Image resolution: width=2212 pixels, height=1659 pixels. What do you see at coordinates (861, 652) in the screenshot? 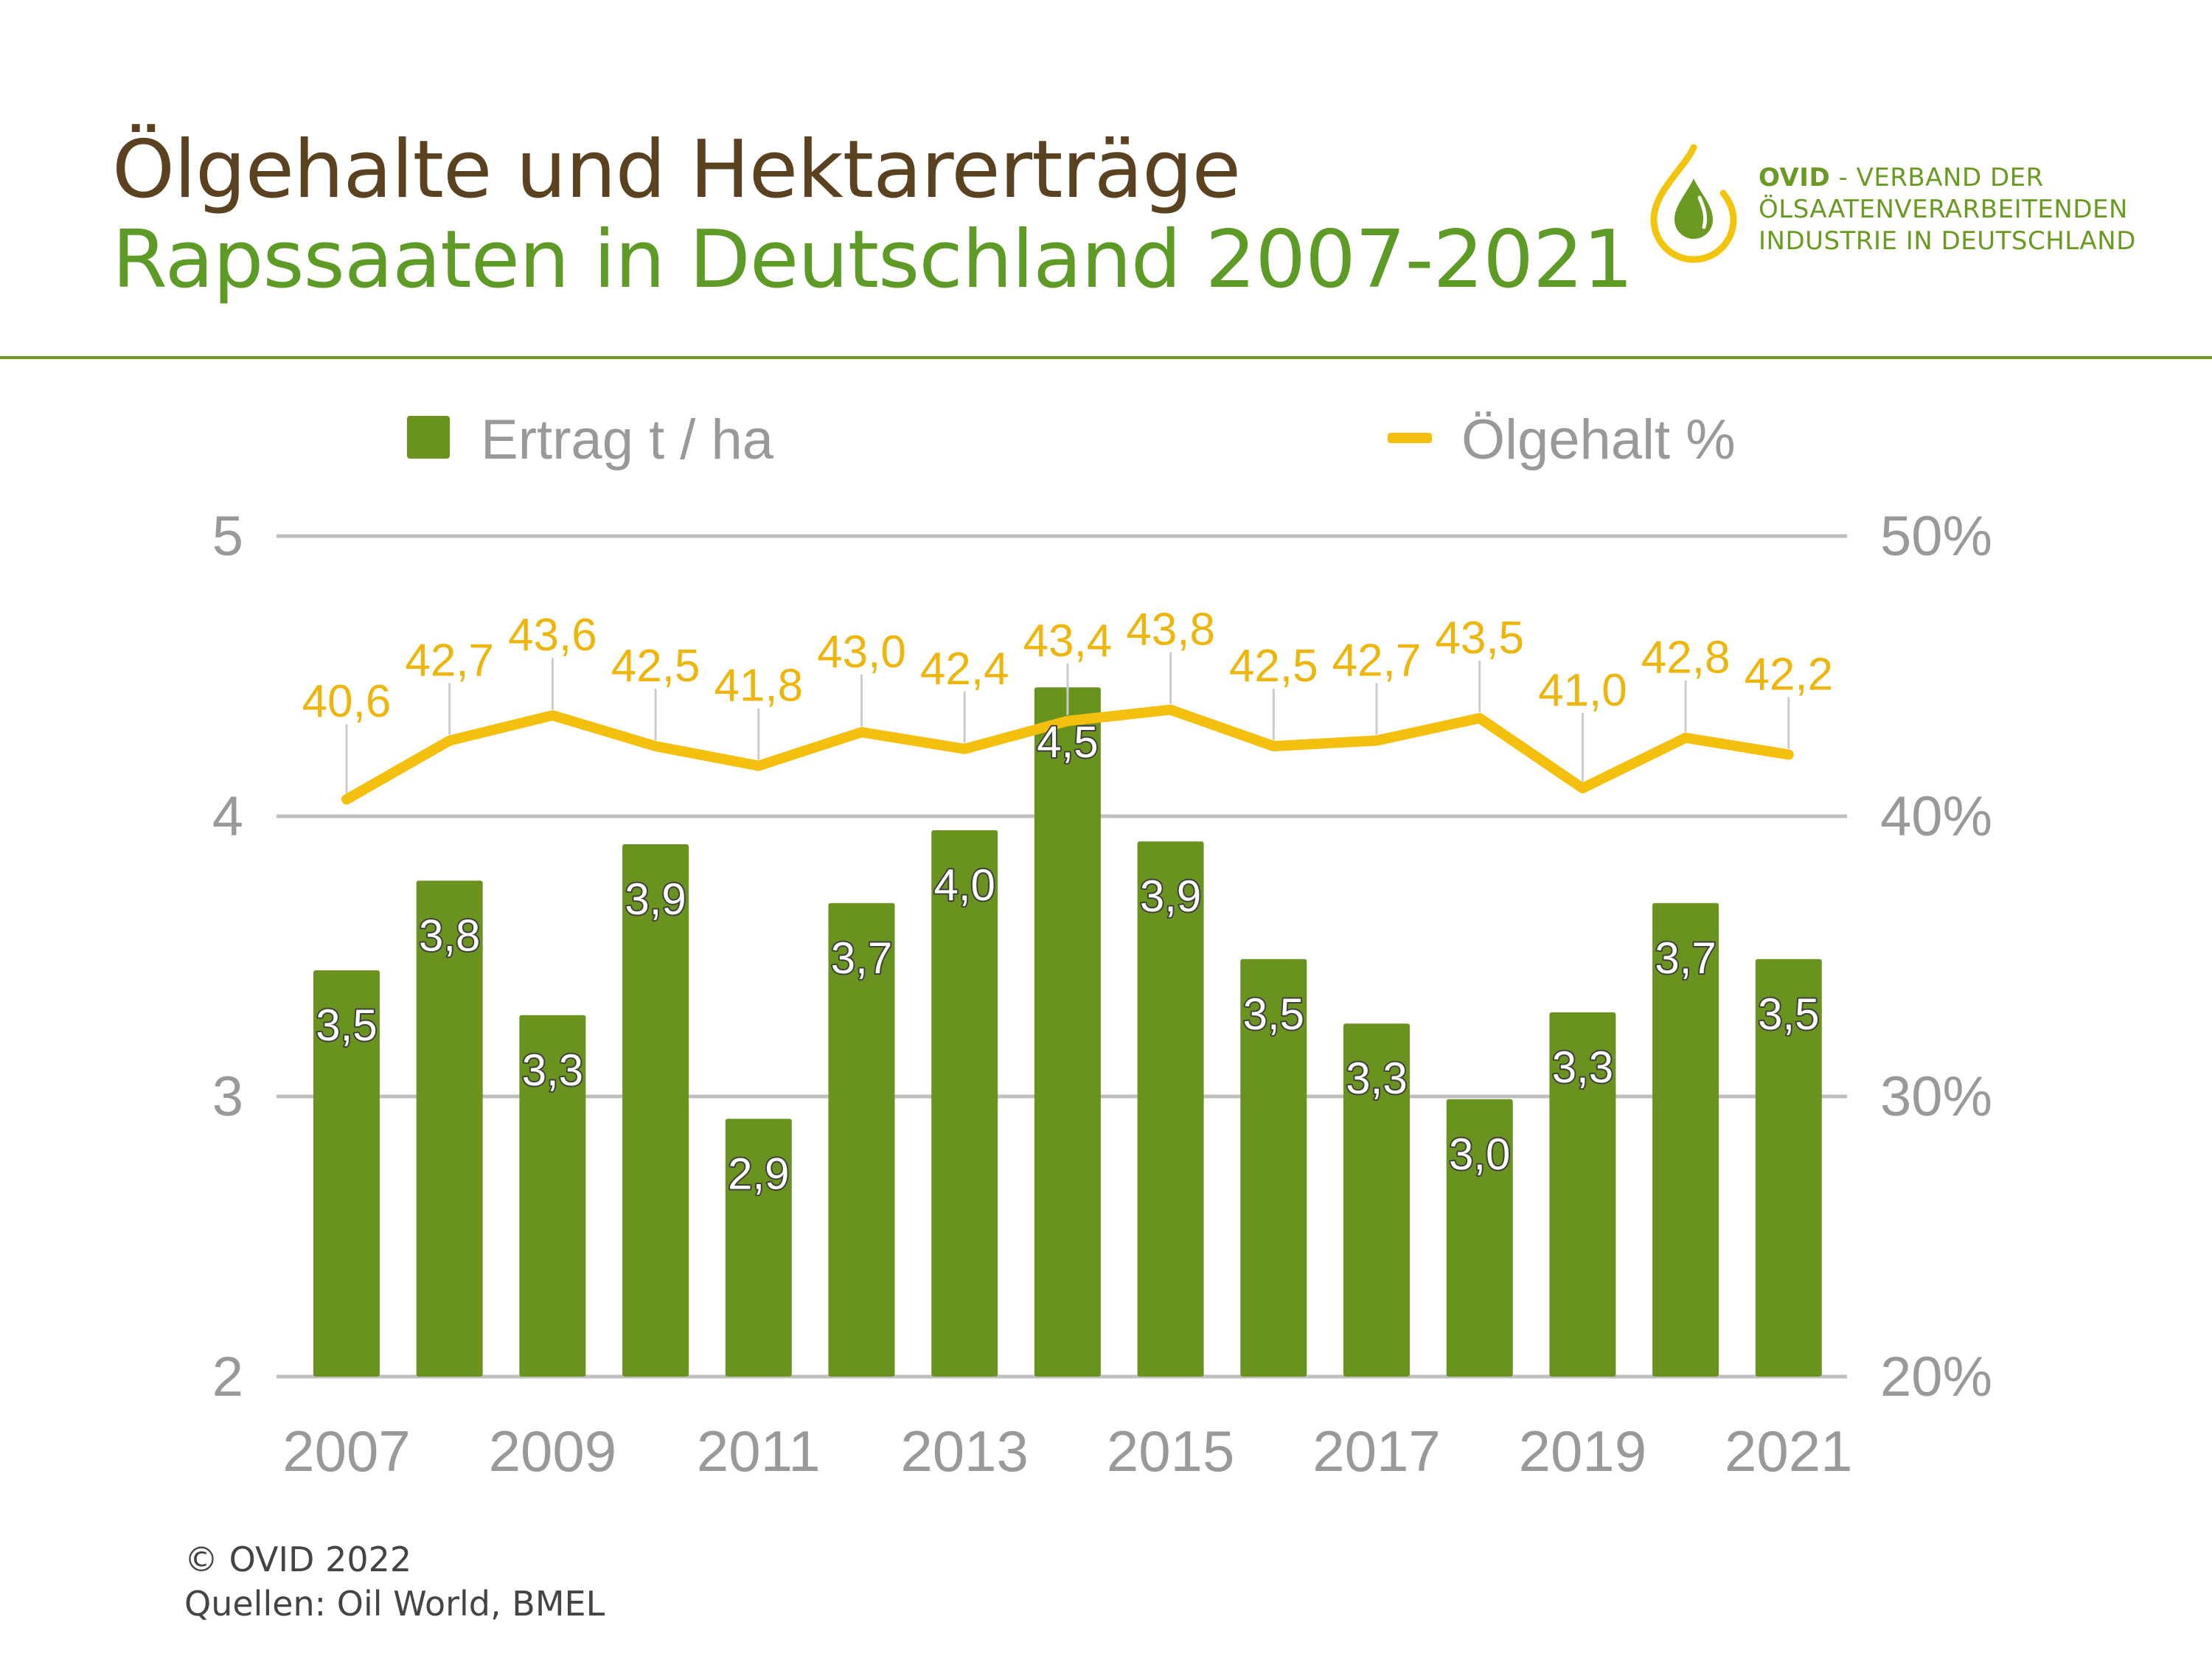
I see `line-data-label: 43,0` at bounding box center [861, 652].